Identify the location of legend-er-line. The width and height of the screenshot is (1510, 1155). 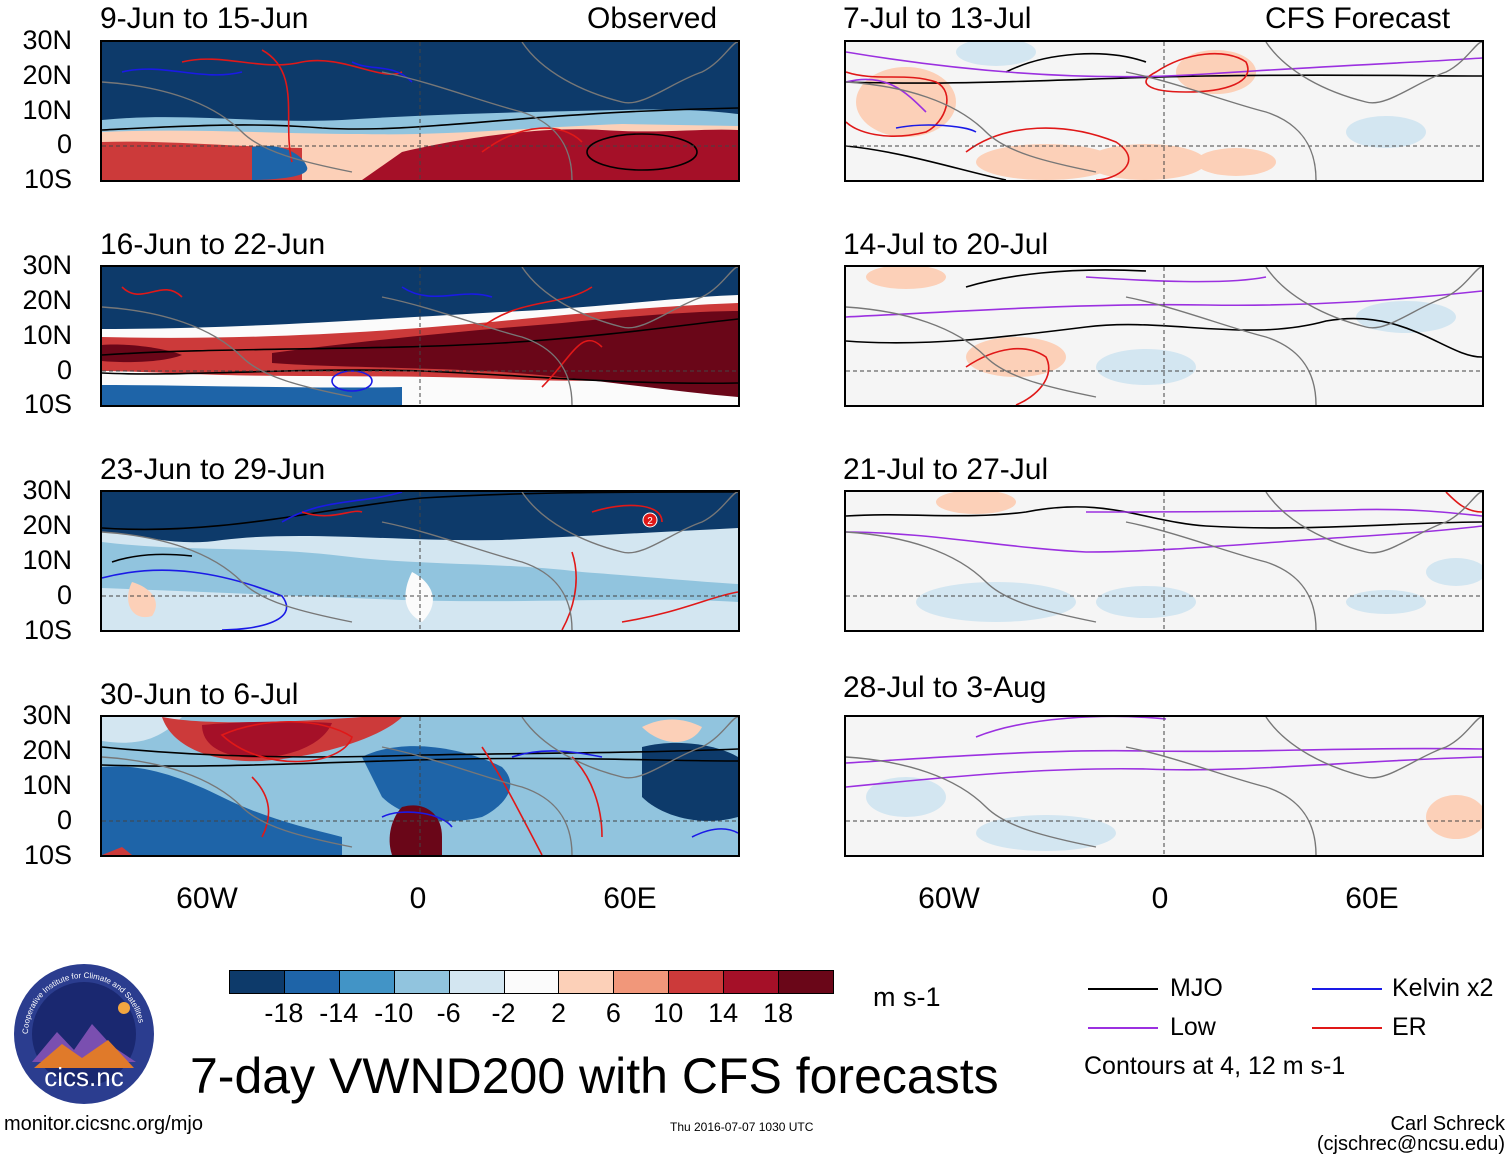
(1347, 1028).